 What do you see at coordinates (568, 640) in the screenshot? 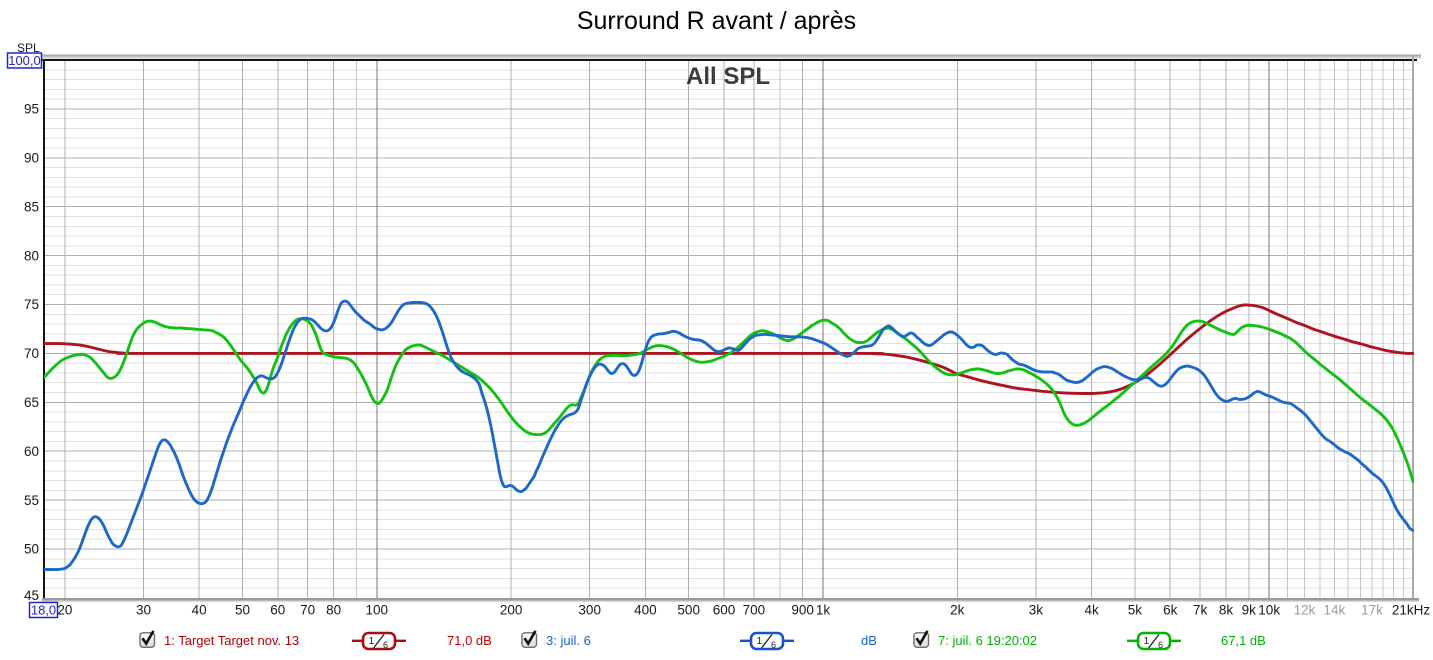
I see `svg-text: 3: juil. 6` at bounding box center [568, 640].